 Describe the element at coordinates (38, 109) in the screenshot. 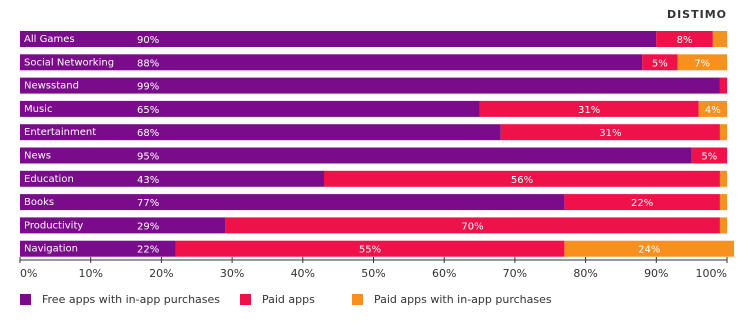

I see `category-label: Music` at that location.